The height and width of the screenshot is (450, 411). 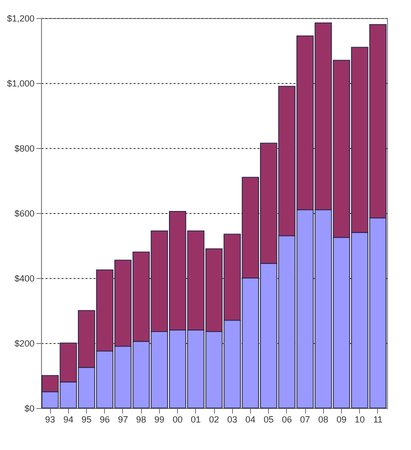 I want to click on x-tick-label: 04, so click(x=250, y=419).